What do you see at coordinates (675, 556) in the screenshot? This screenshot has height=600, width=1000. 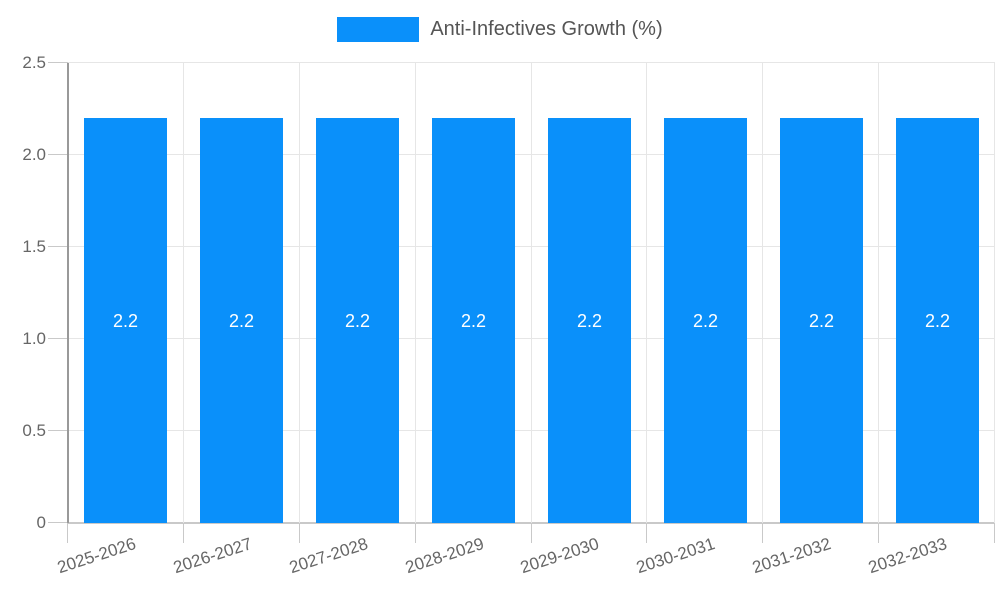 I see `x-axis-label: 2030-2031` at bounding box center [675, 556].